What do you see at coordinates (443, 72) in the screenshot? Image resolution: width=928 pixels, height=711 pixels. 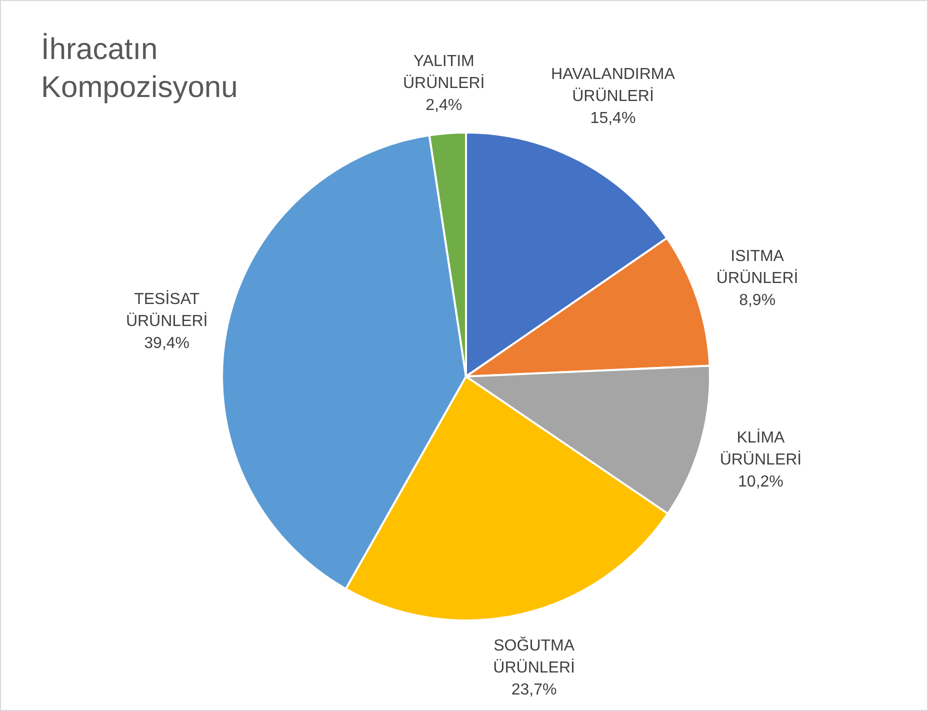 I see `slice-label: YALITIM ÜRÜNLERİ` at bounding box center [443, 72].